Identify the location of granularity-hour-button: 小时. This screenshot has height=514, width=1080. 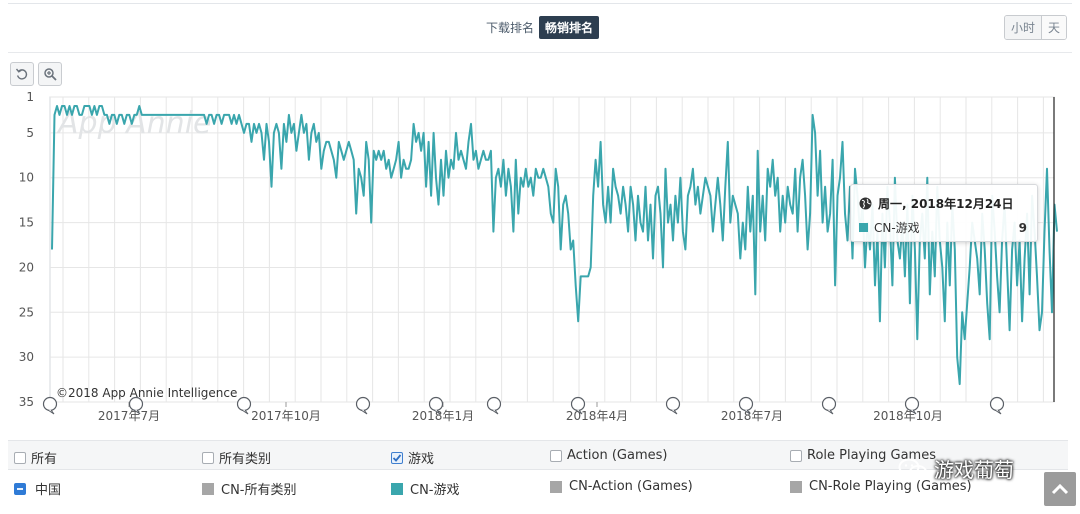
(1023, 27).